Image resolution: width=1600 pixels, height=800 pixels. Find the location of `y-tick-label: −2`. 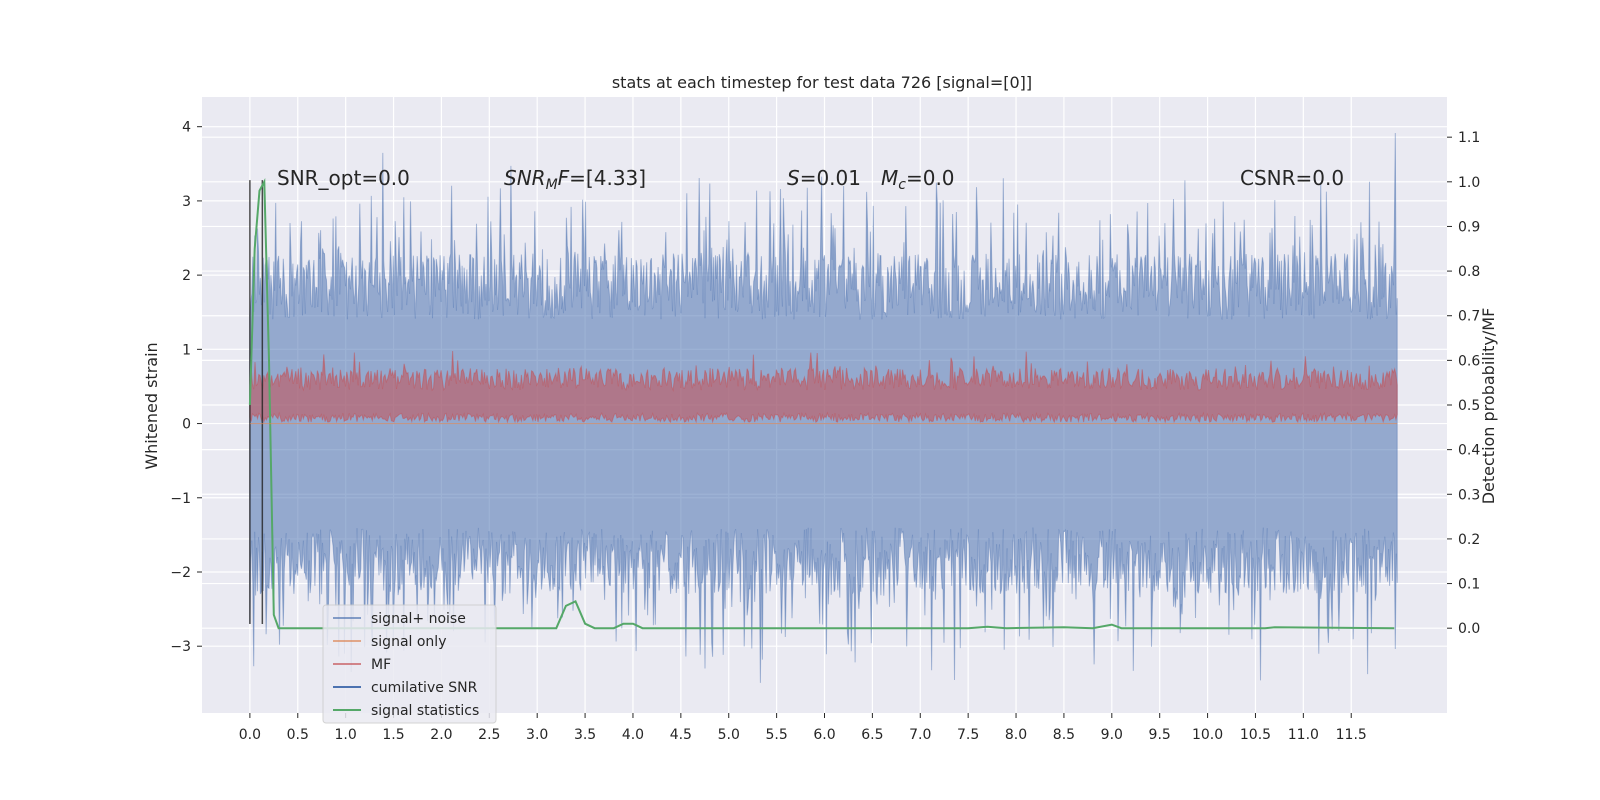

y-tick-label: −2 is located at coordinates (180, 573).